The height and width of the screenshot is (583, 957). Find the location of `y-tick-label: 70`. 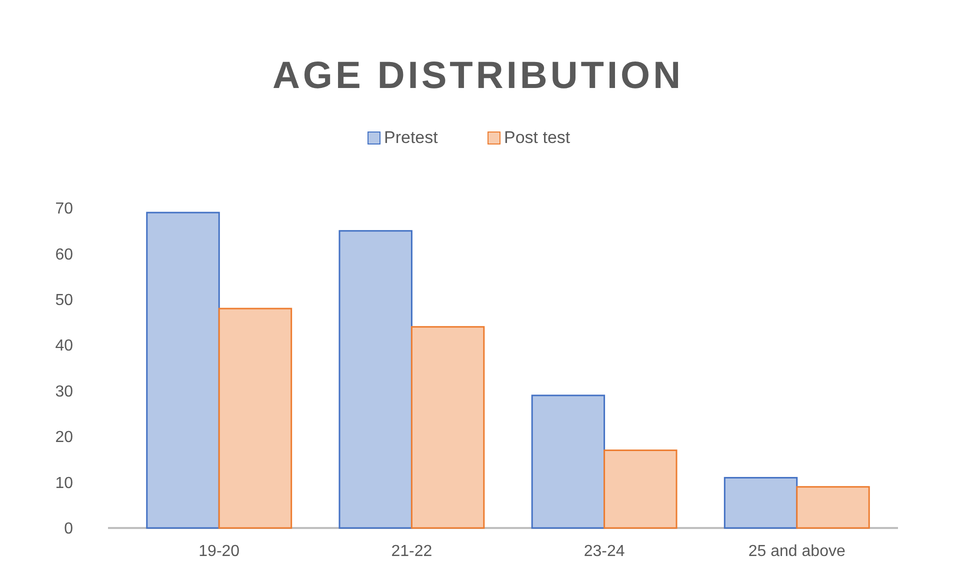

y-tick-label: 70 is located at coordinates (64, 209).